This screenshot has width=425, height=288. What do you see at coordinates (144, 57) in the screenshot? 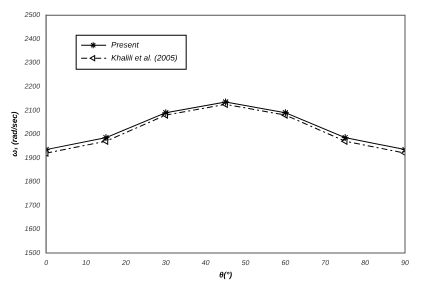
I see `legend-label: Khalili et al. (2005)` at bounding box center [144, 57].